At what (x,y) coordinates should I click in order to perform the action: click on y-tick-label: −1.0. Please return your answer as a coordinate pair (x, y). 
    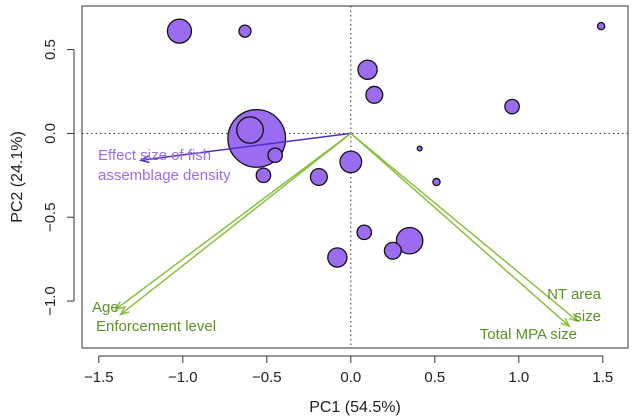
    Looking at the image, I should click on (50, 301).